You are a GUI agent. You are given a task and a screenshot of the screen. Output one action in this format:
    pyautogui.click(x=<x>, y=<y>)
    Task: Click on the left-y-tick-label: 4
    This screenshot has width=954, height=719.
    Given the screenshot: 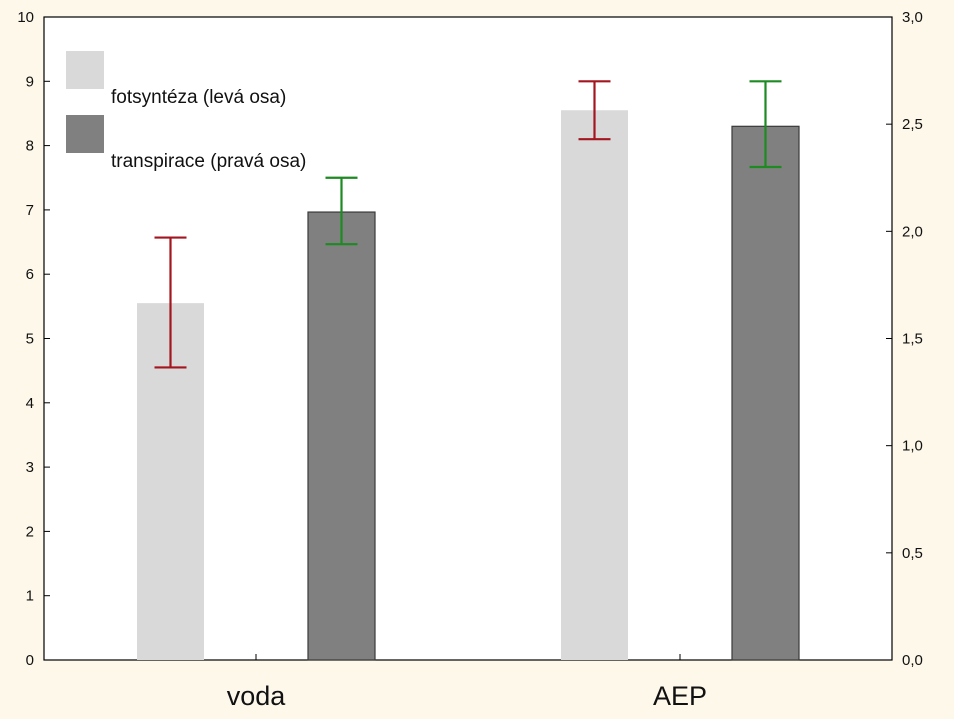 What is the action you would take?
    pyautogui.click(x=30, y=403)
    